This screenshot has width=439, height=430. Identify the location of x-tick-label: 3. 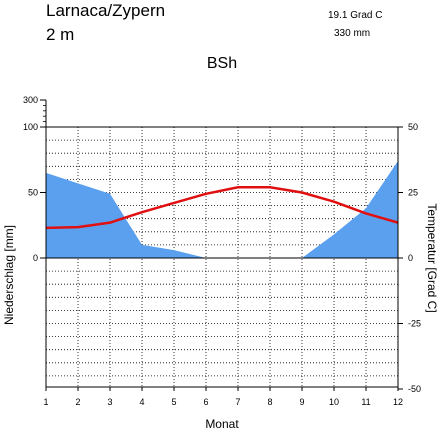
(109, 402).